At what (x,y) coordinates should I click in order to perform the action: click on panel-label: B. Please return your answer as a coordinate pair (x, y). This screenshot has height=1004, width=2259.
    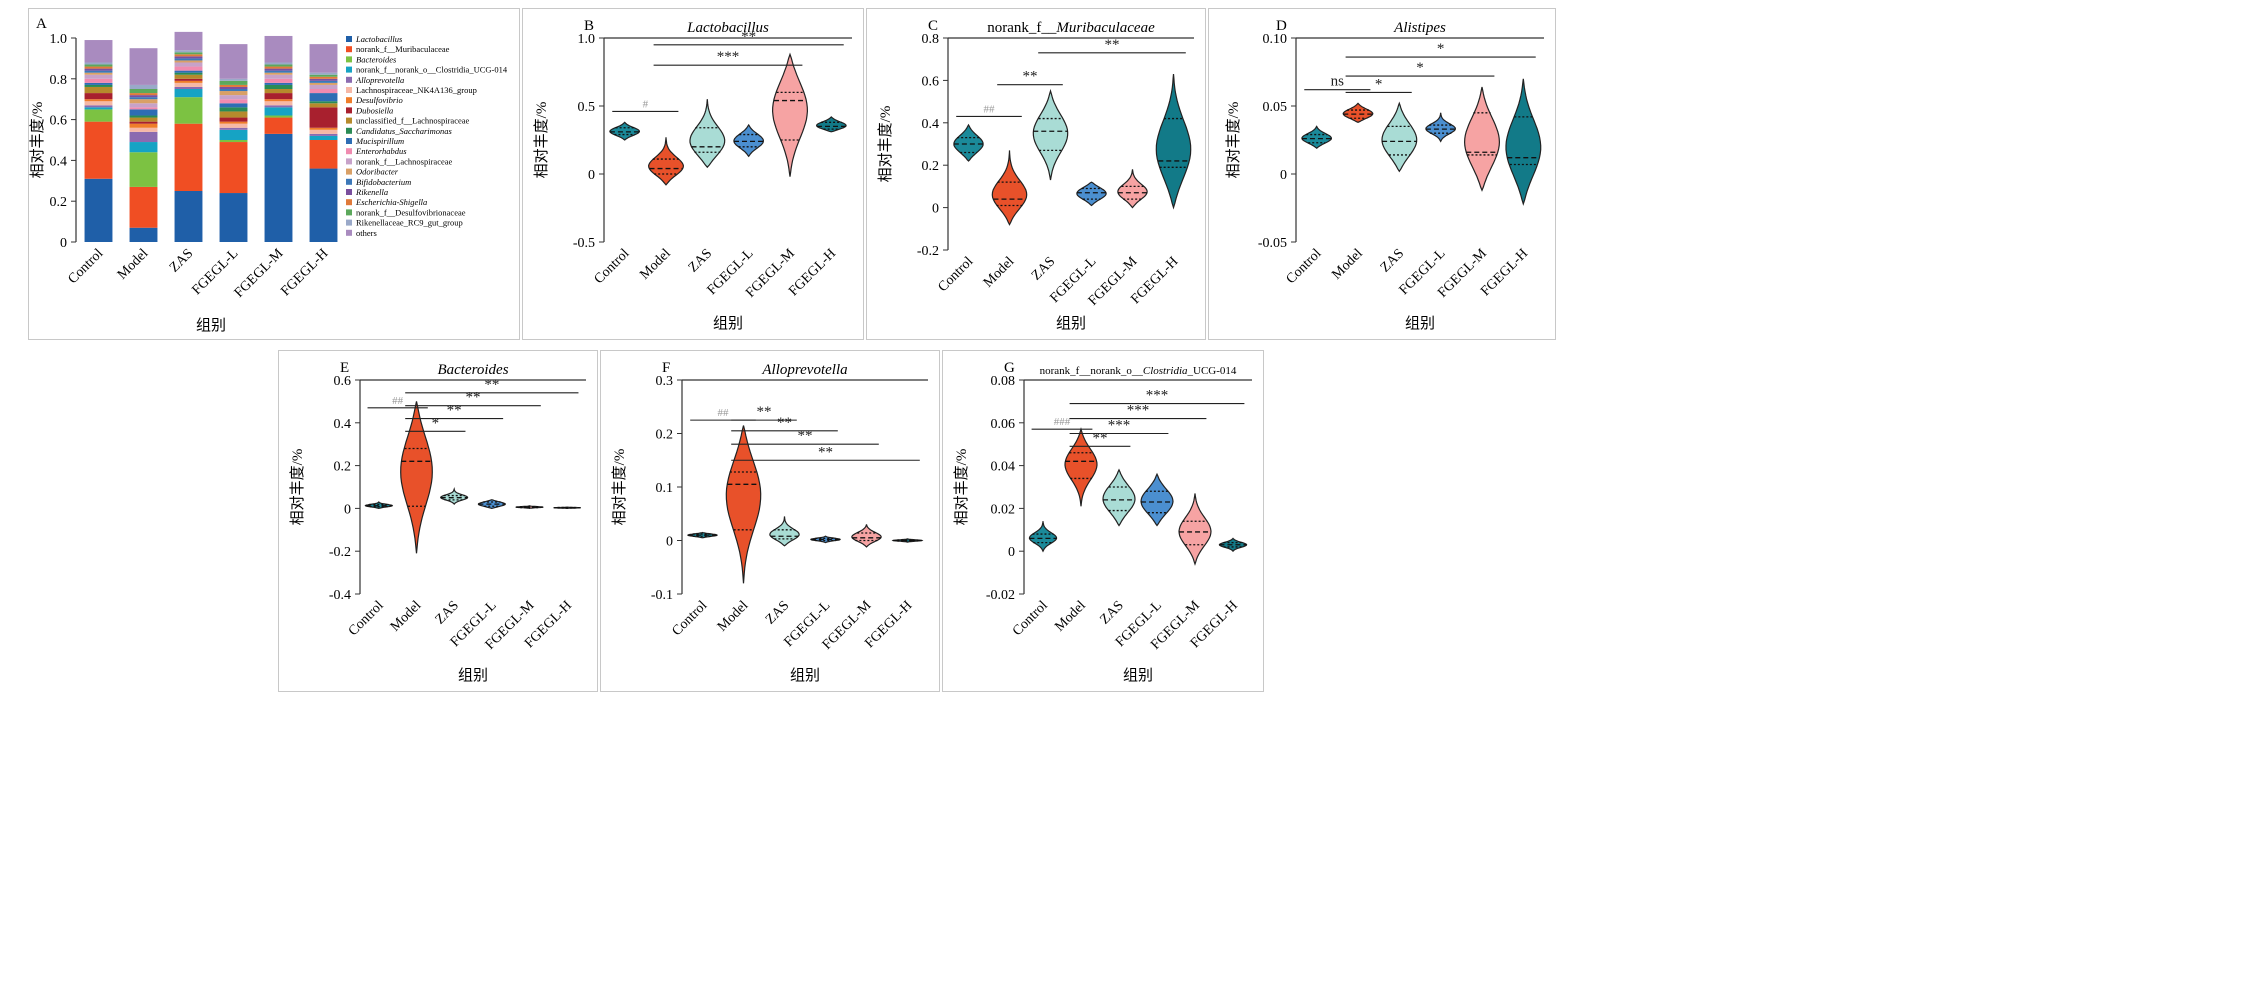
    Looking at the image, I should click on (589, 26).